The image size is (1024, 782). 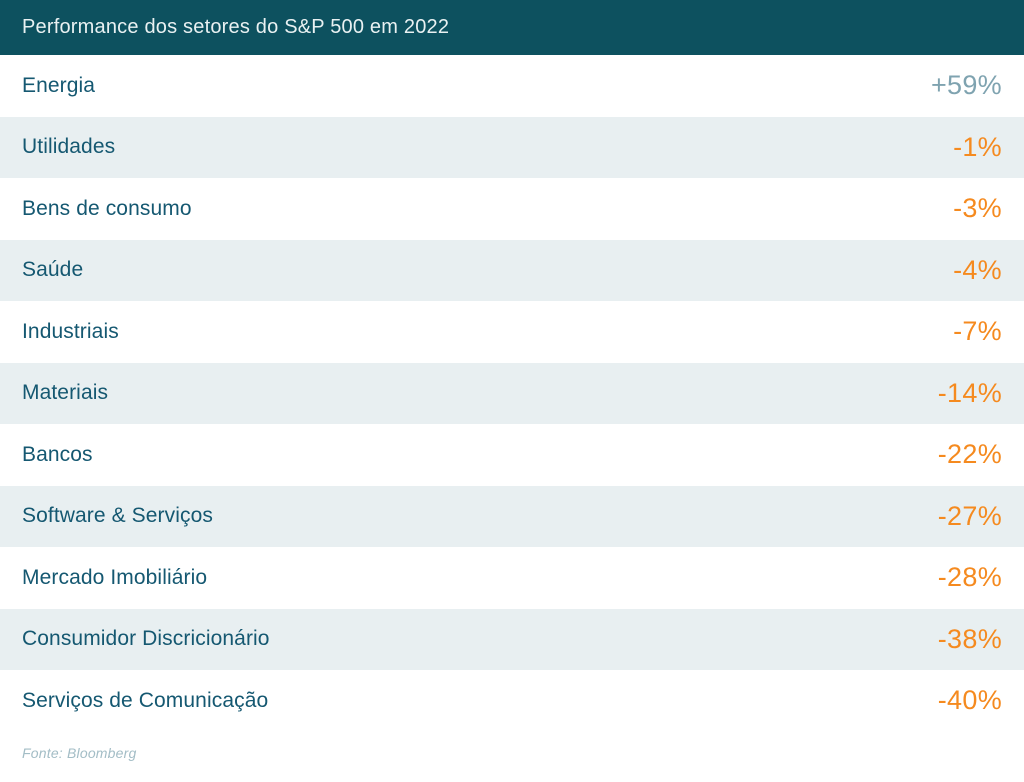 What do you see at coordinates (512, 455) in the screenshot?
I see `table-row: Bancos -22%` at bounding box center [512, 455].